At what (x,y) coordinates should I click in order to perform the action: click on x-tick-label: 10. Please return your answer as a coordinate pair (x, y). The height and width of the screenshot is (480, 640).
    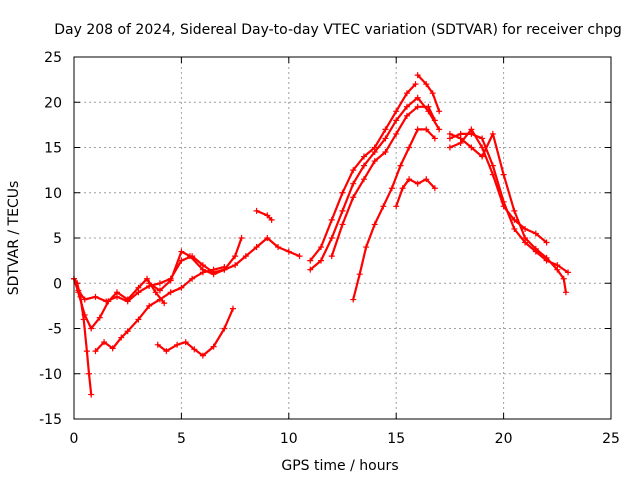
    Looking at the image, I should click on (289, 439).